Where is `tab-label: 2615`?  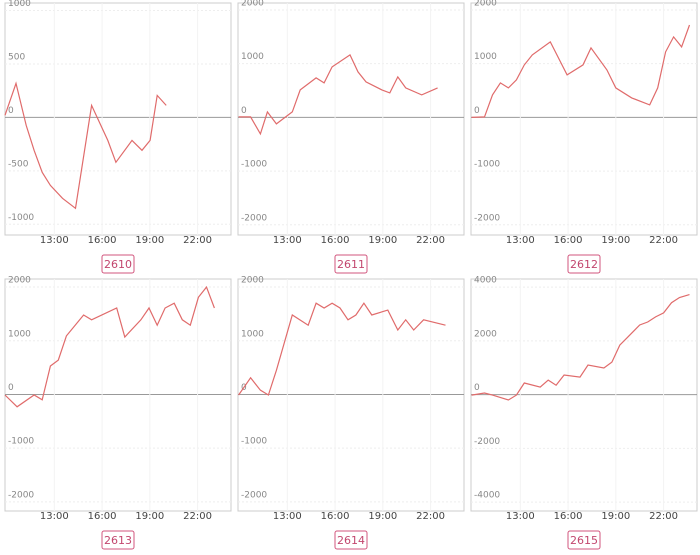 tab-label: 2615 is located at coordinates (584, 540).